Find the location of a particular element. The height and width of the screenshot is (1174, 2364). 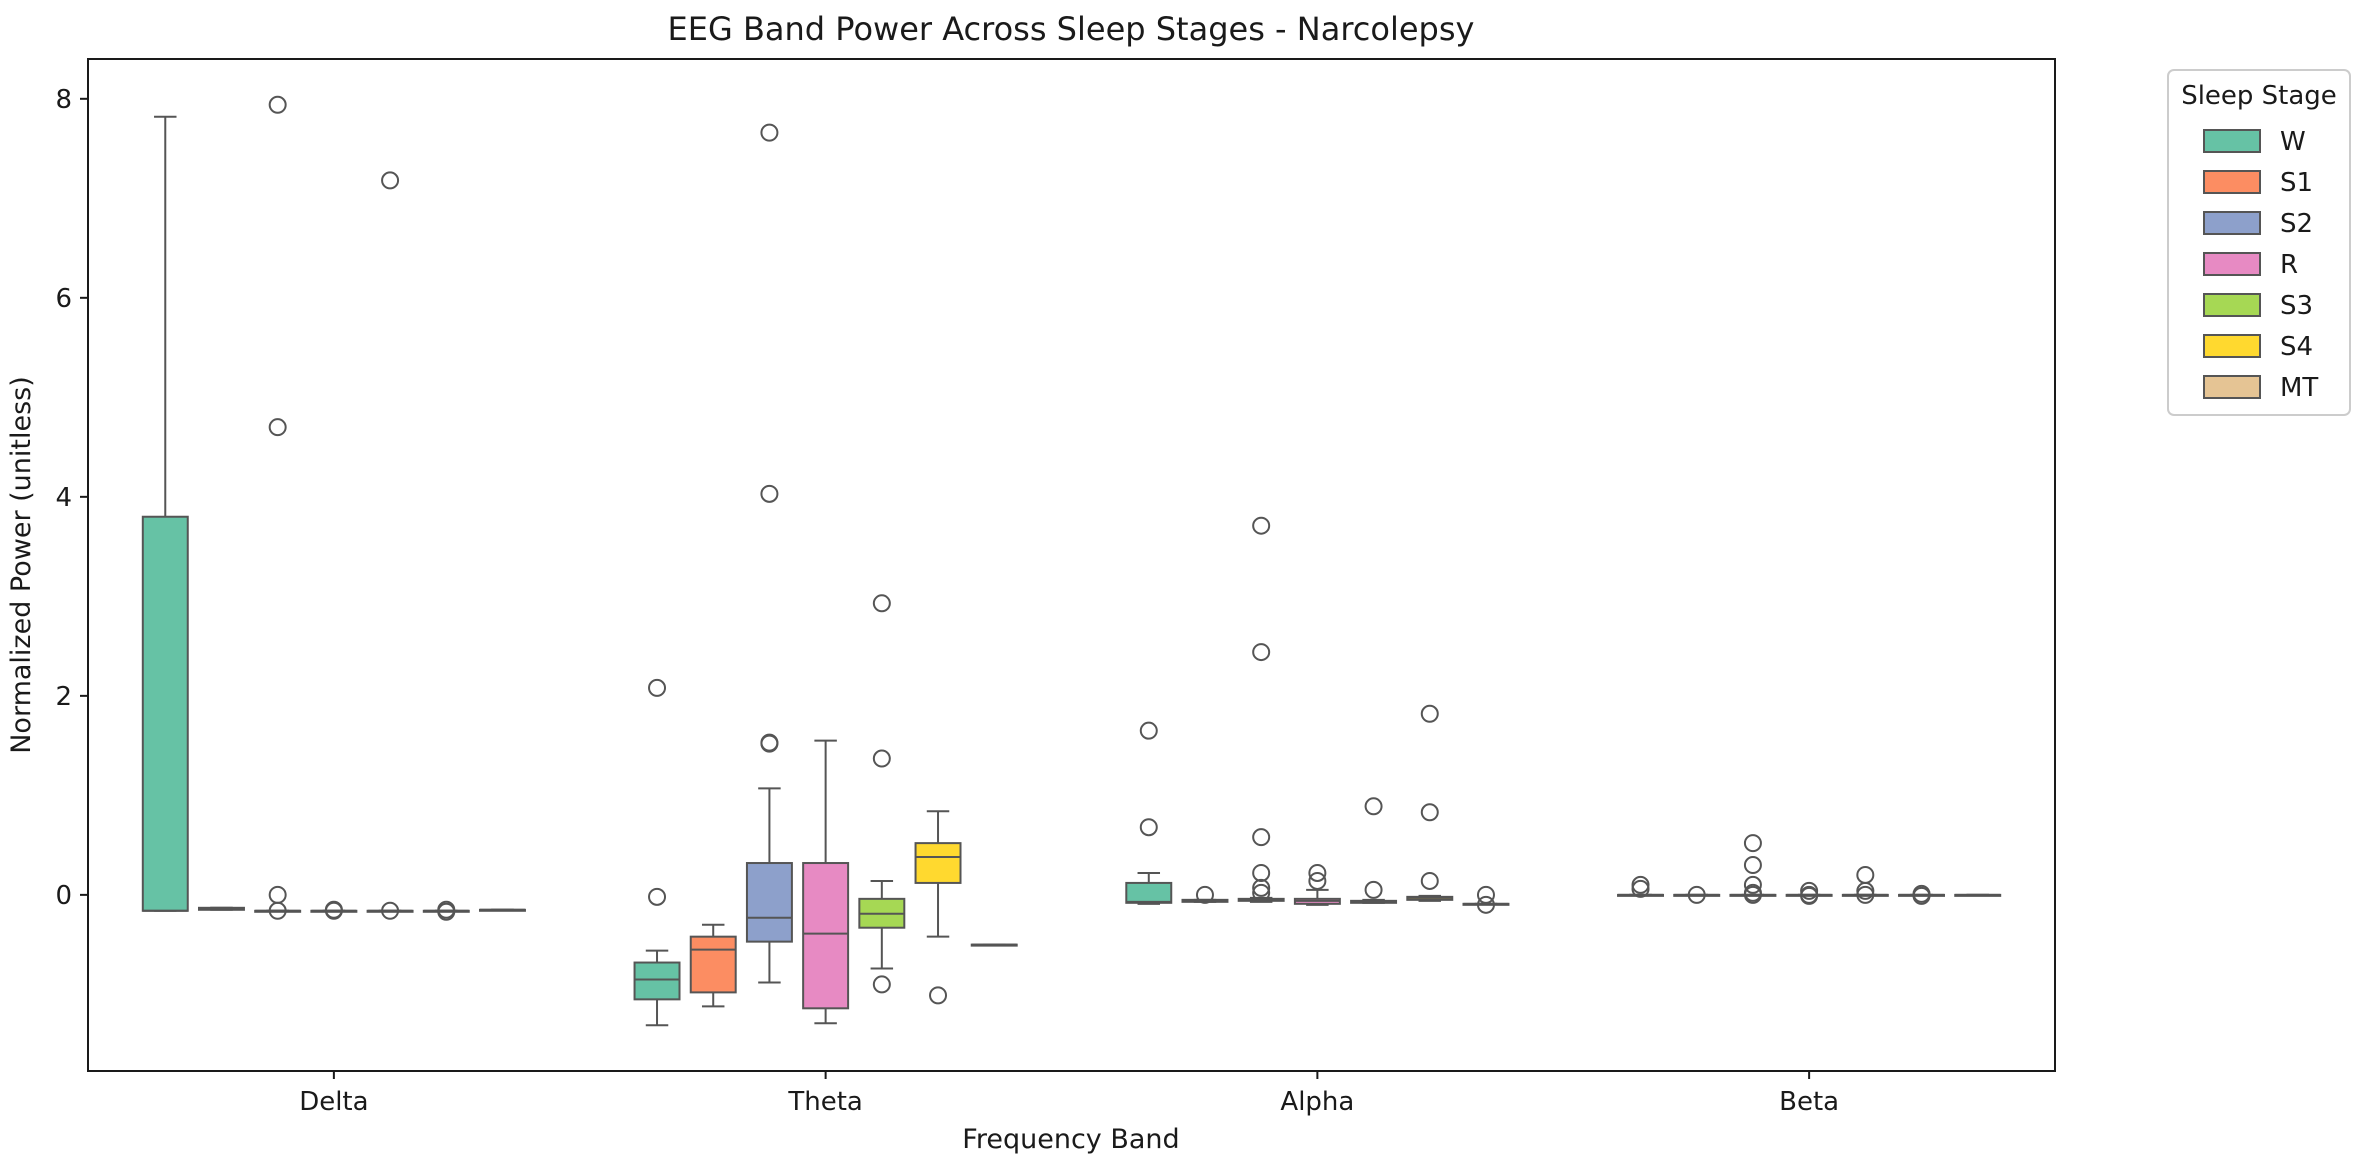

box-S2-Theta is located at coordinates (769, 553).